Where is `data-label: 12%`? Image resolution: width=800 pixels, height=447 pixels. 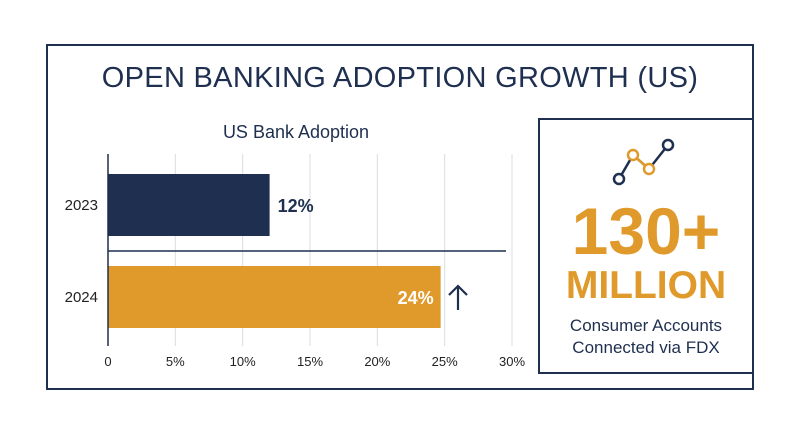
data-label: 12% is located at coordinates (296, 206).